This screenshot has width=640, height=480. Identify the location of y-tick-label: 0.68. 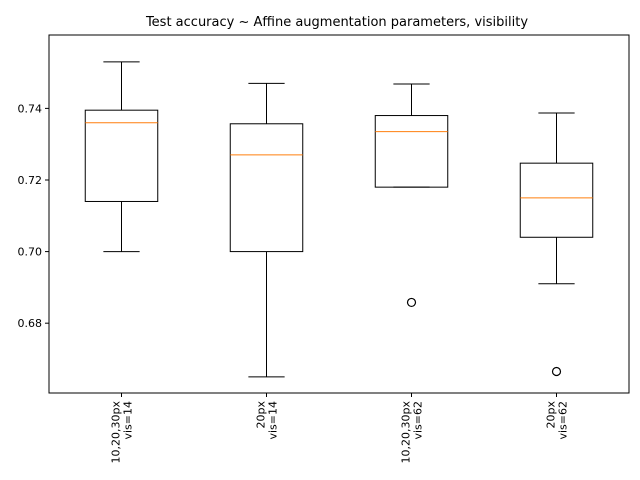
(30, 323).